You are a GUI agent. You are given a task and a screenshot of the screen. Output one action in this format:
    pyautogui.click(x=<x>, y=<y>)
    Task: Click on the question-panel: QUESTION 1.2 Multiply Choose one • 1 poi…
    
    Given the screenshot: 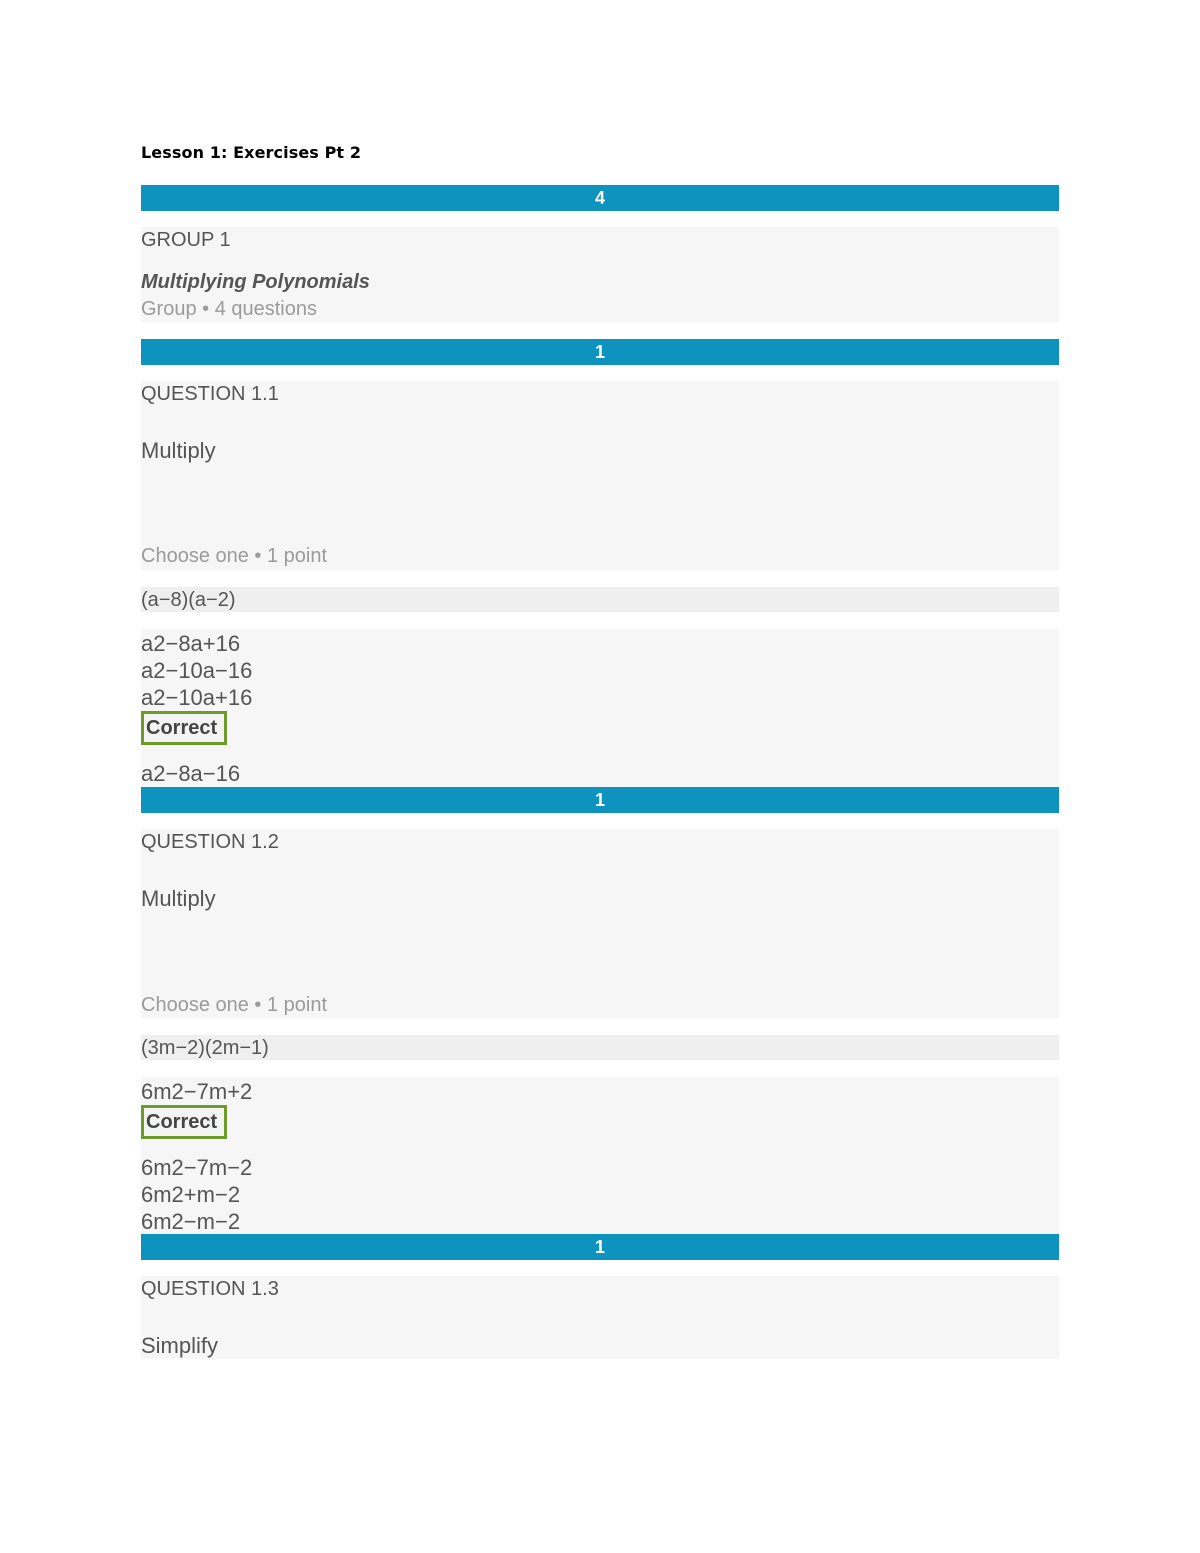 What is the action you would take?
    pyautogui.click(x=600, y=923)
    